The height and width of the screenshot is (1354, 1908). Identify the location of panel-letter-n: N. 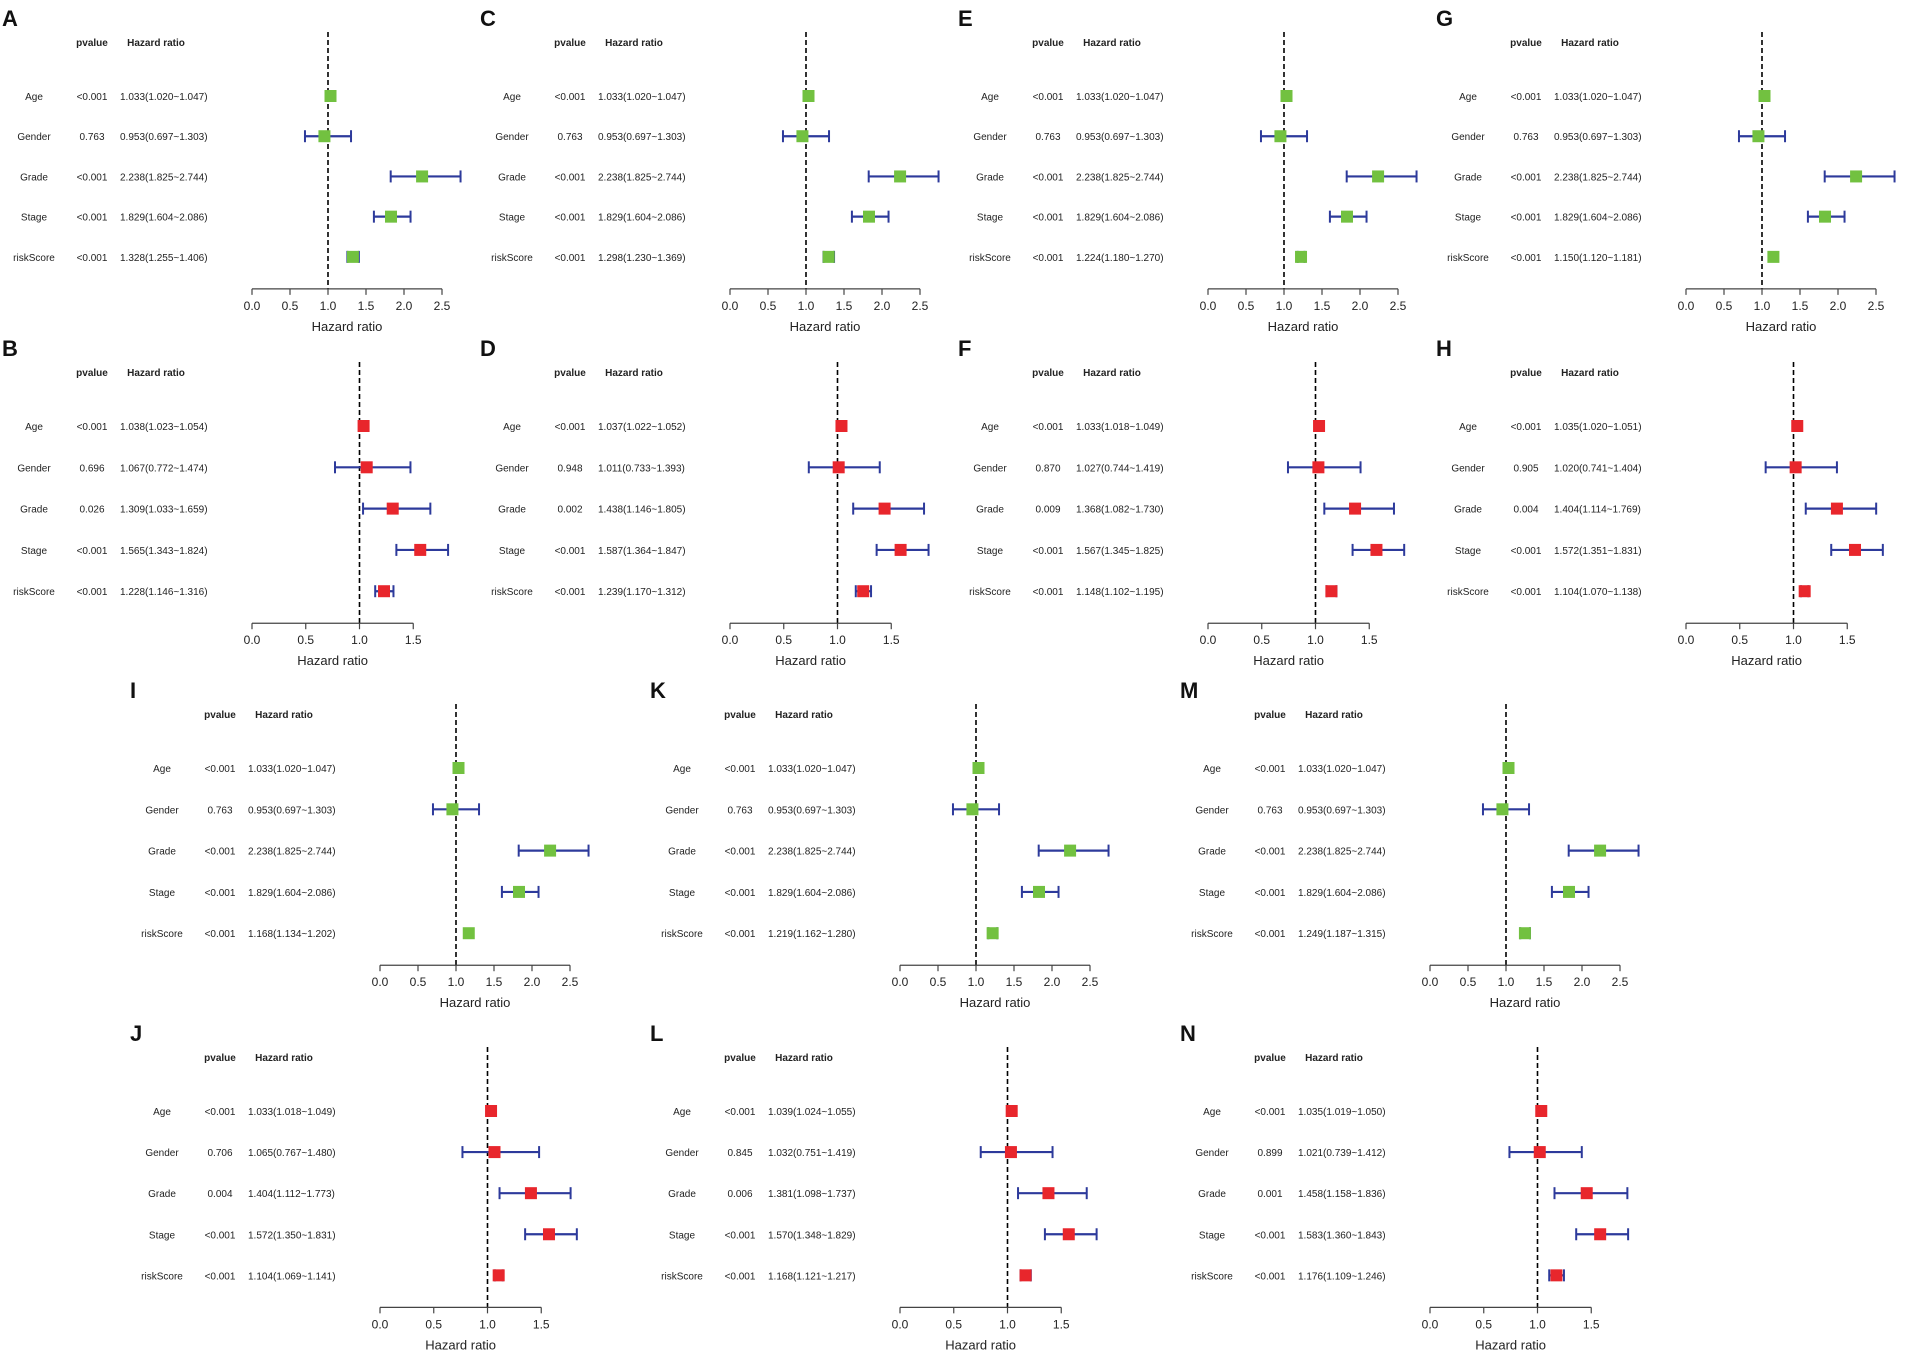
(1188, 1033).